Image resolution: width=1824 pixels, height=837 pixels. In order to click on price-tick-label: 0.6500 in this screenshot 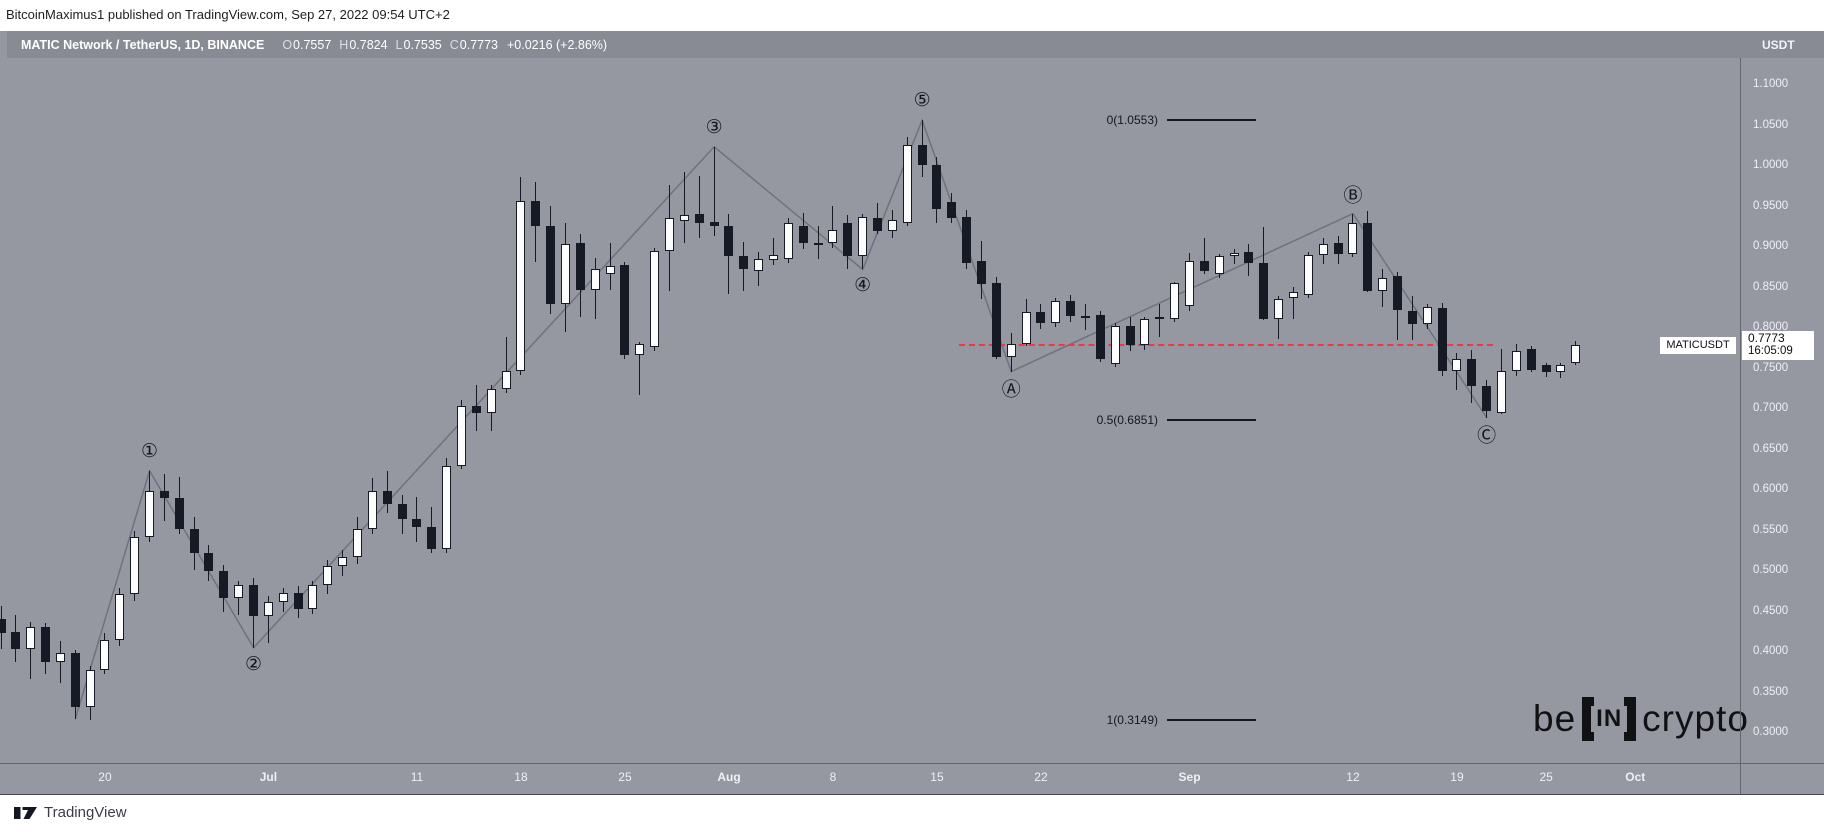, I will do `click(1771, 448)`.